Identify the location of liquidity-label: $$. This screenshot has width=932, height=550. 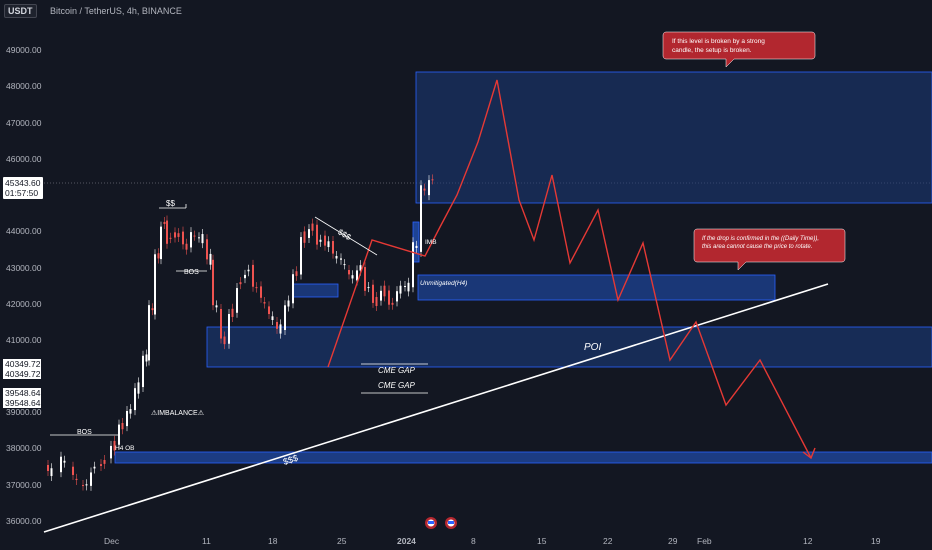
(170, 203).